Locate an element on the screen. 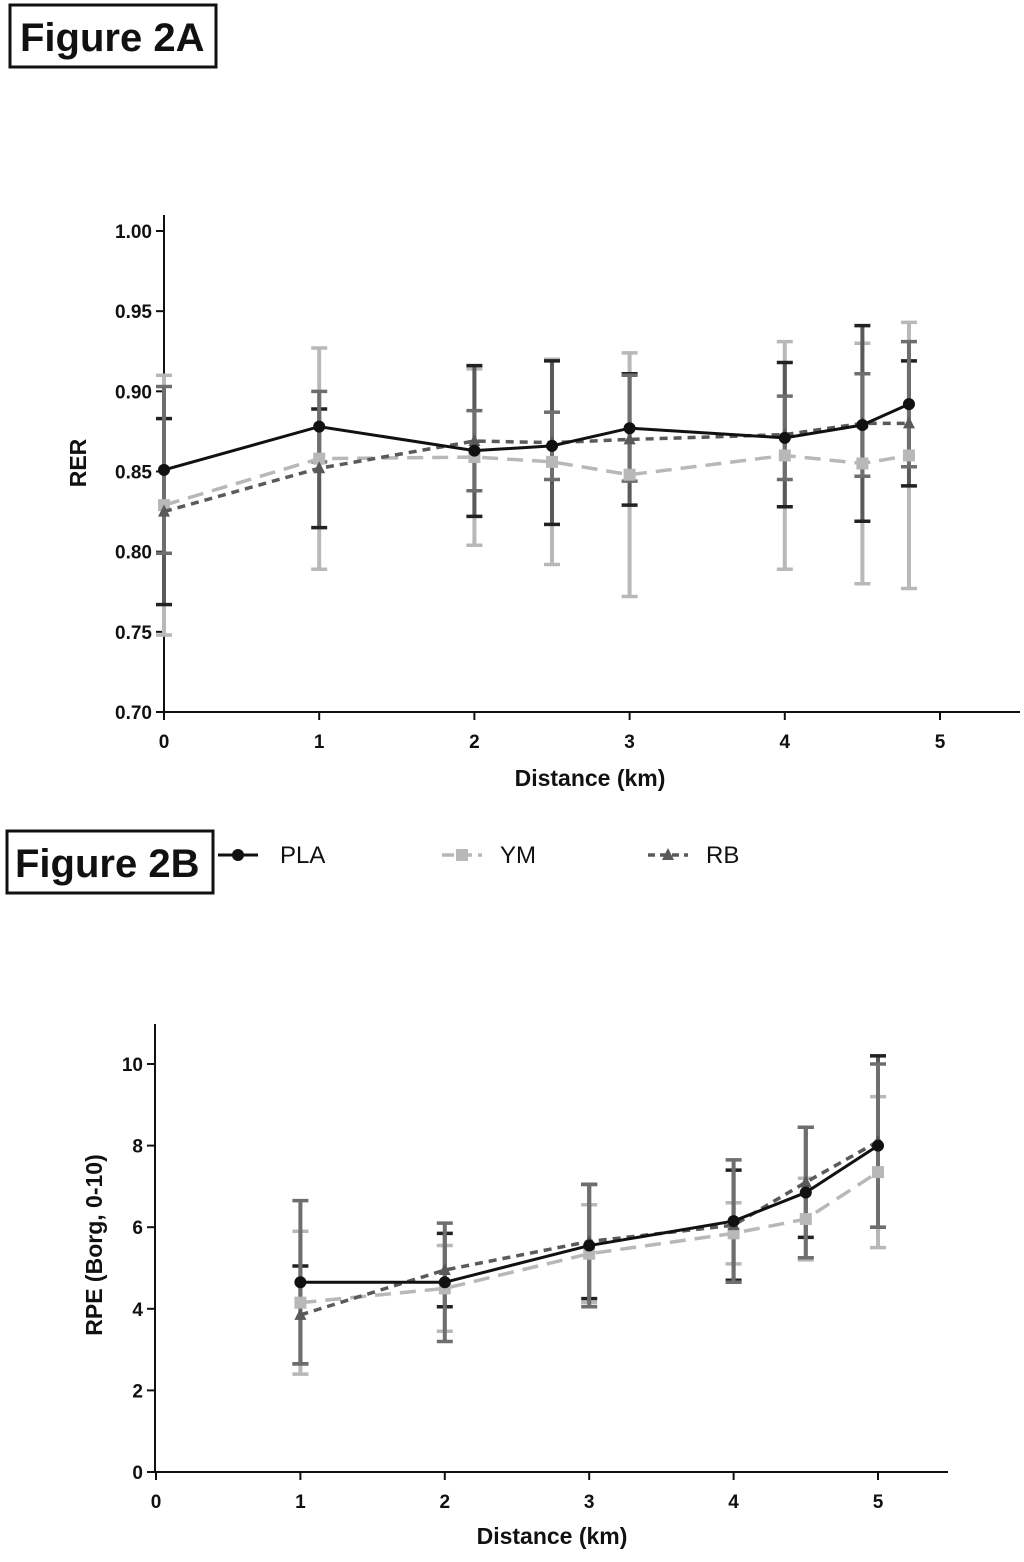  rer-x-tick-label: 5 is located at coordinates (940, 742).